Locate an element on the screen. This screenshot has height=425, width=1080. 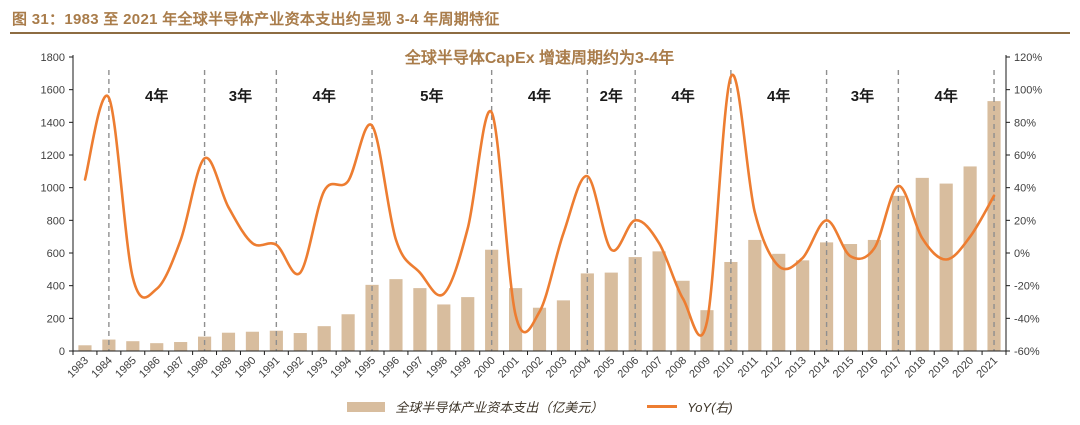
capex-bar-2003 is located at coordinates (563, 325).